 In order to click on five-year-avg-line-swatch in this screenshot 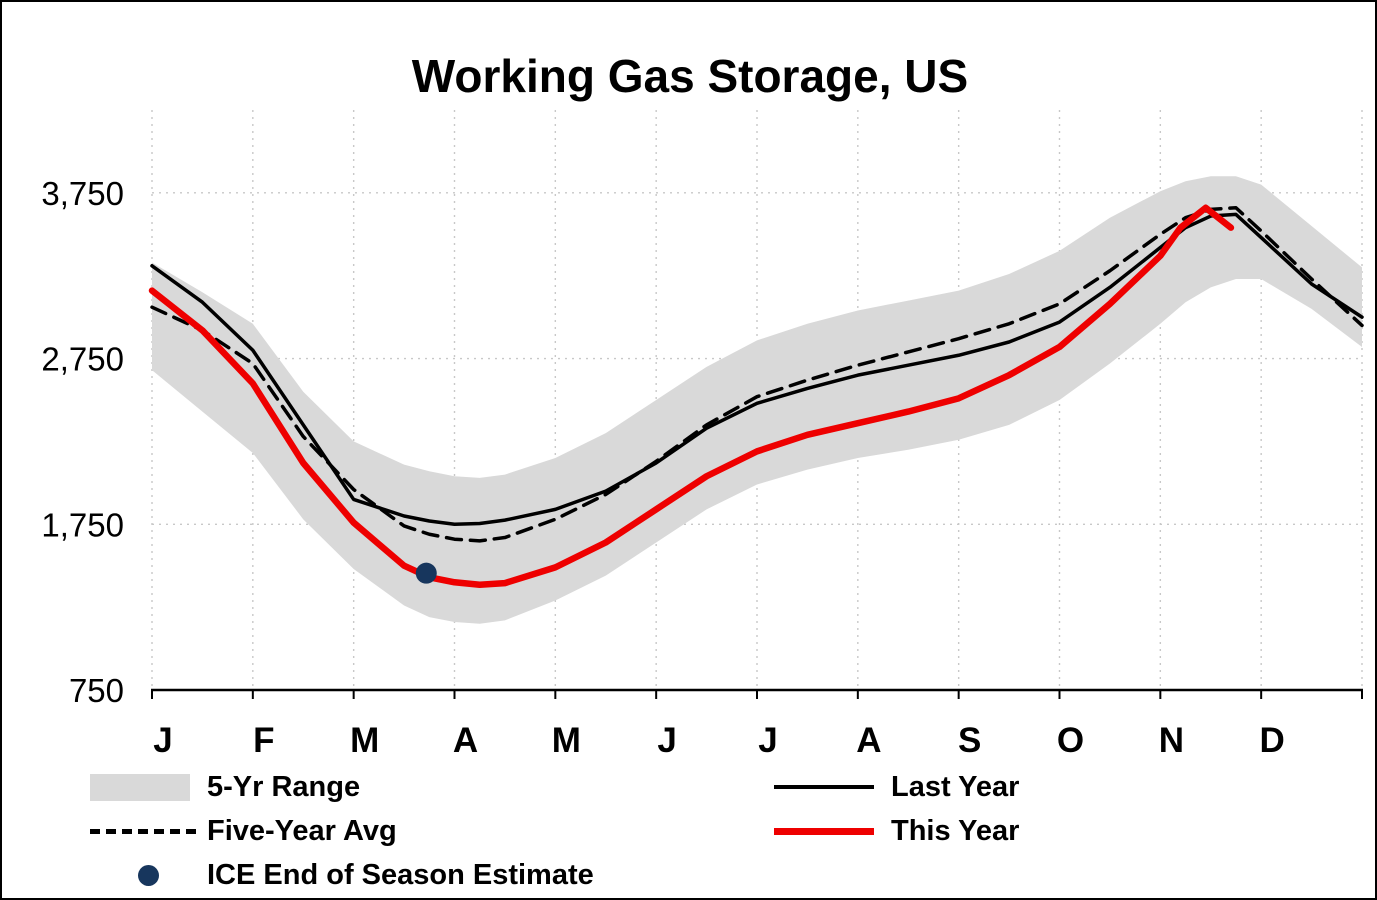, I will do `click(143, 831)`.